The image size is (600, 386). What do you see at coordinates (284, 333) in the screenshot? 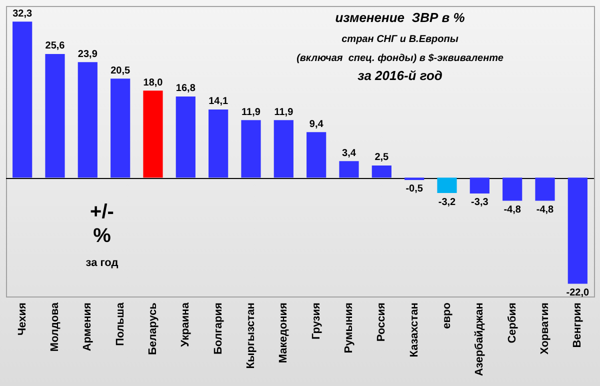
I see `x-tick-label: Македония` at bounding box center [284, 333].